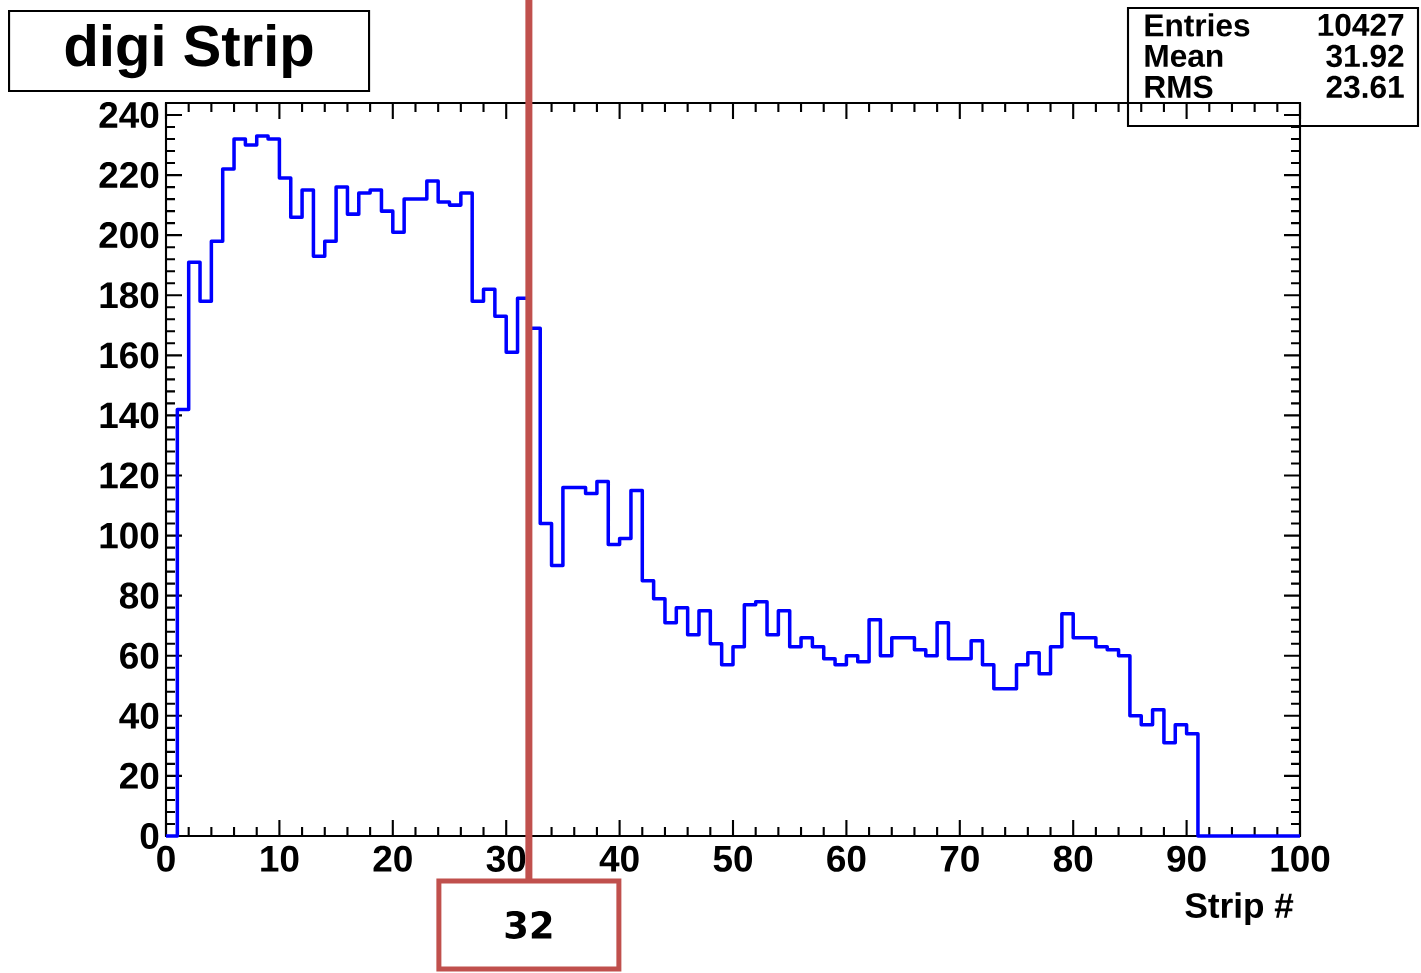  Describe the element at coordinates (129, 175) in the screenshot. I see `y-tick-label: 220` at that location.